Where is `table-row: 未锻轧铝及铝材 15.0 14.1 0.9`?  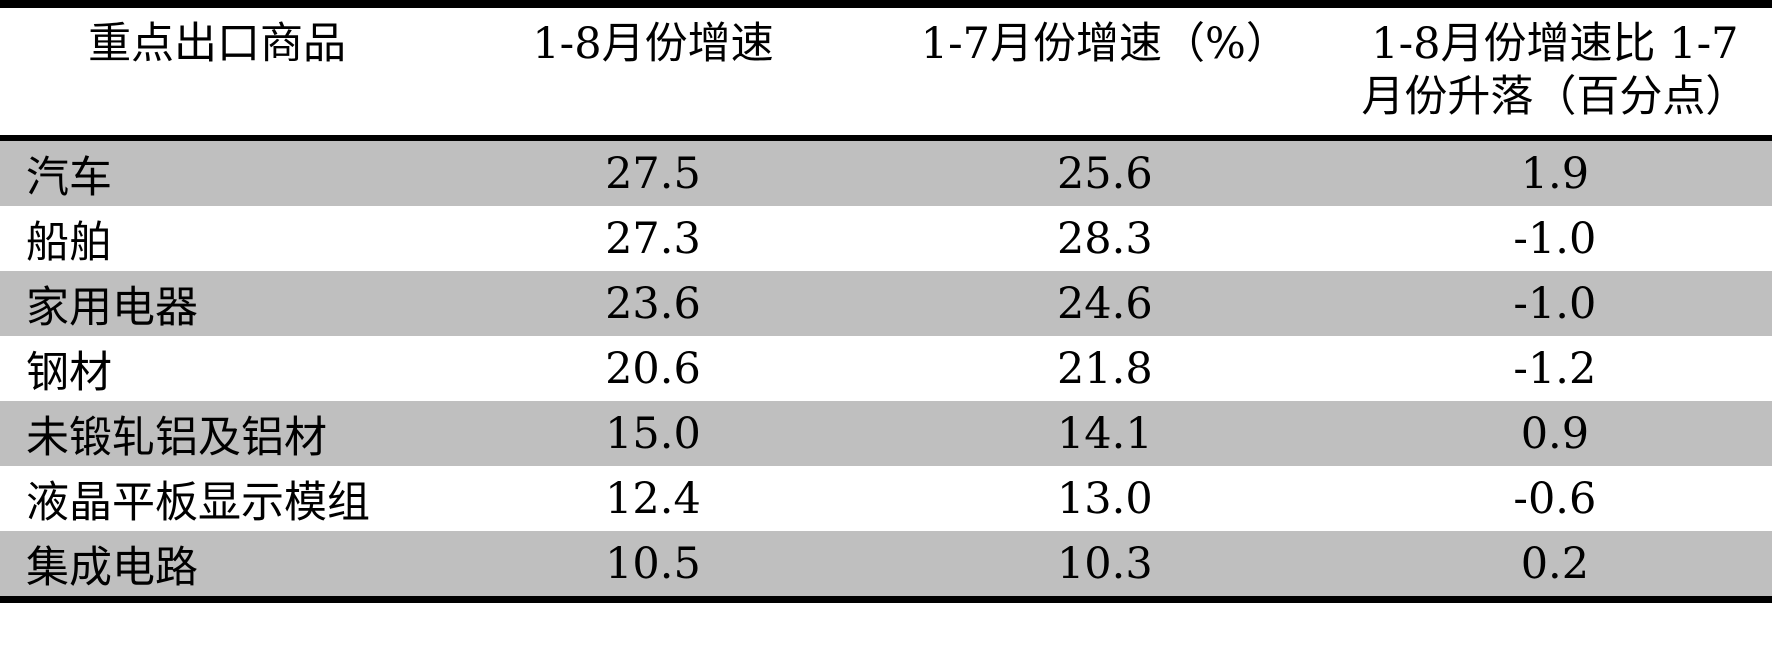 table-row: 未锻轧铝及铝材 15.0 14.1 0.9 is located at coordinates (886, 433).